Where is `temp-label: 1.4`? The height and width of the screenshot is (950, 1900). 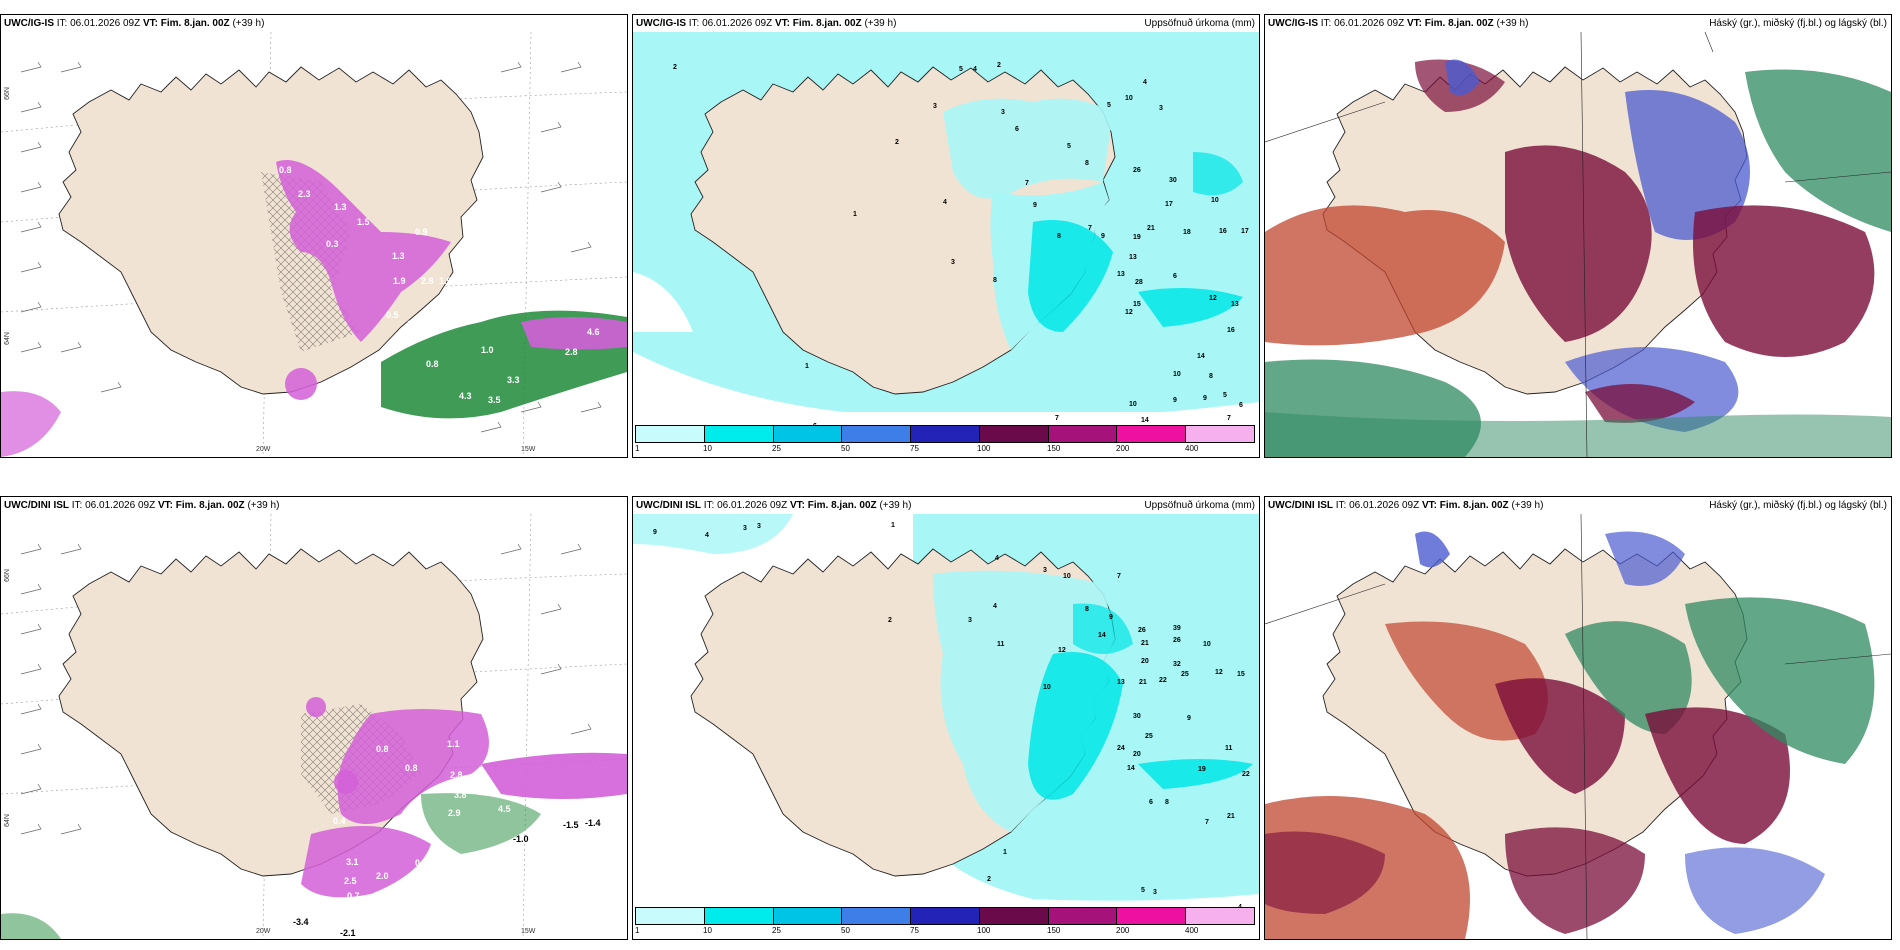
temp-label: 1.4 is located at coordinates (477, 255).